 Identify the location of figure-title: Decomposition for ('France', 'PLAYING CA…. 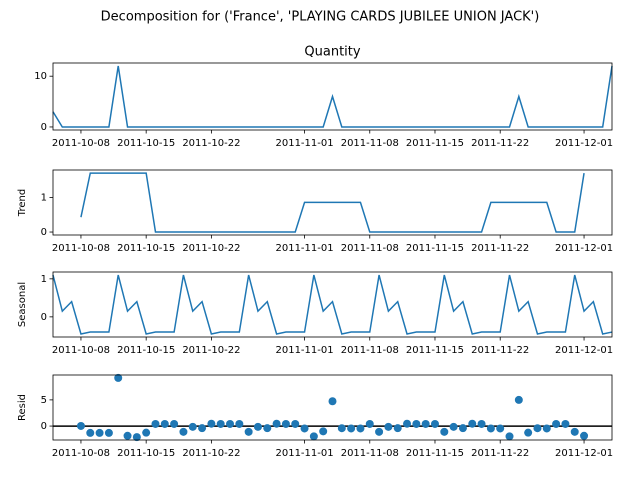
(320, 17).